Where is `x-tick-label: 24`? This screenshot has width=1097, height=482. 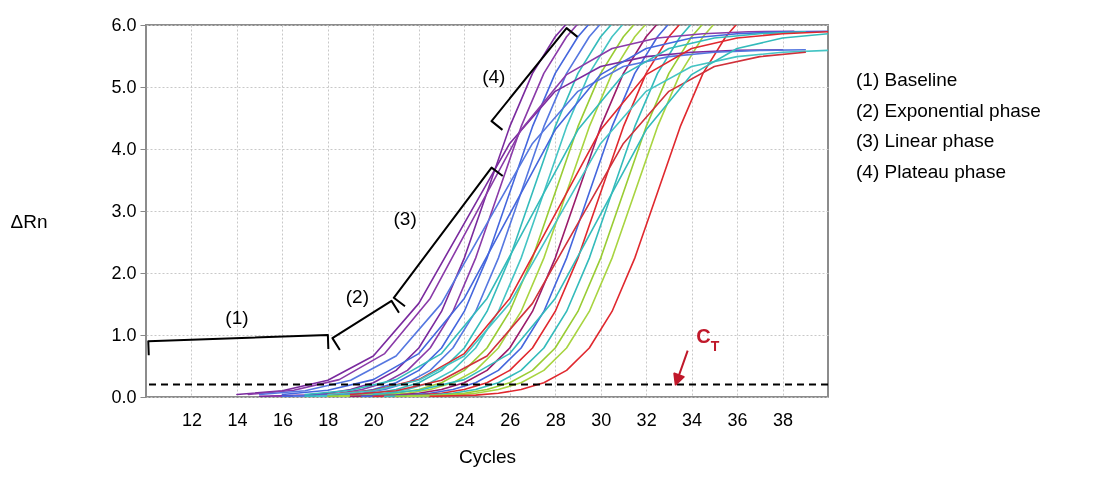 x-tick-label: 24 is located at coordinates (464, 419).